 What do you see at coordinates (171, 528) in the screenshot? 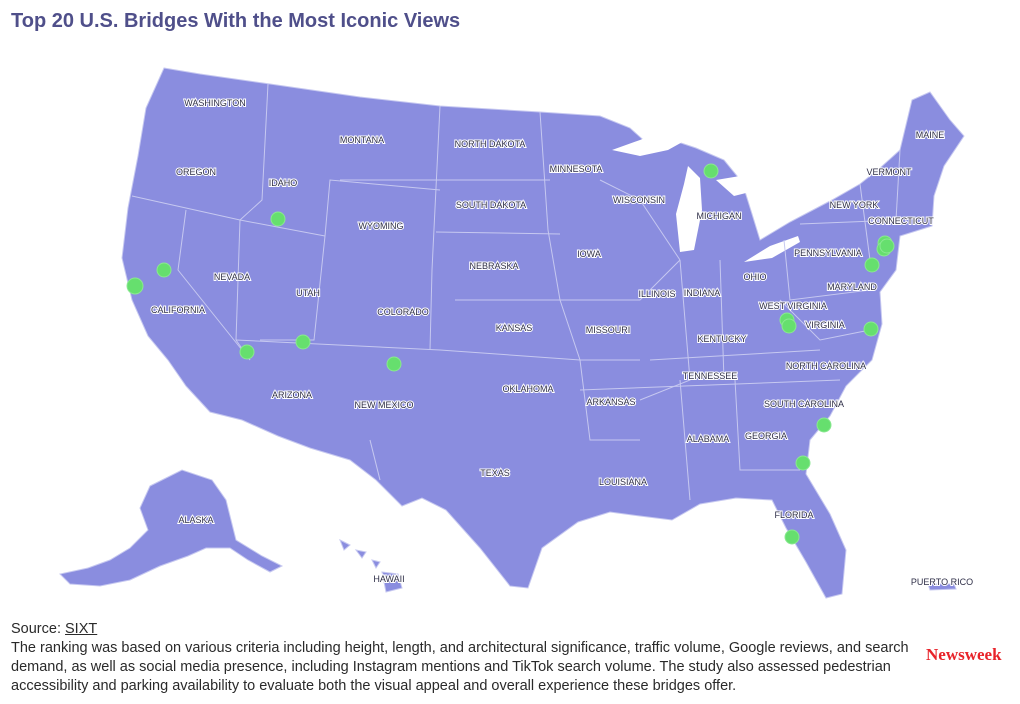
I see `alaska-shape` at bounding box center [171, 528].